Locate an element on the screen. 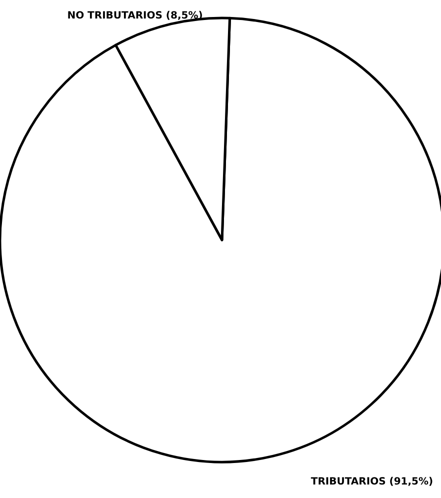 The height and width of the screenshot is (498, 441). slice-label: TRIBUTARIOS (91,5%) is located at coordinates (372, 482).